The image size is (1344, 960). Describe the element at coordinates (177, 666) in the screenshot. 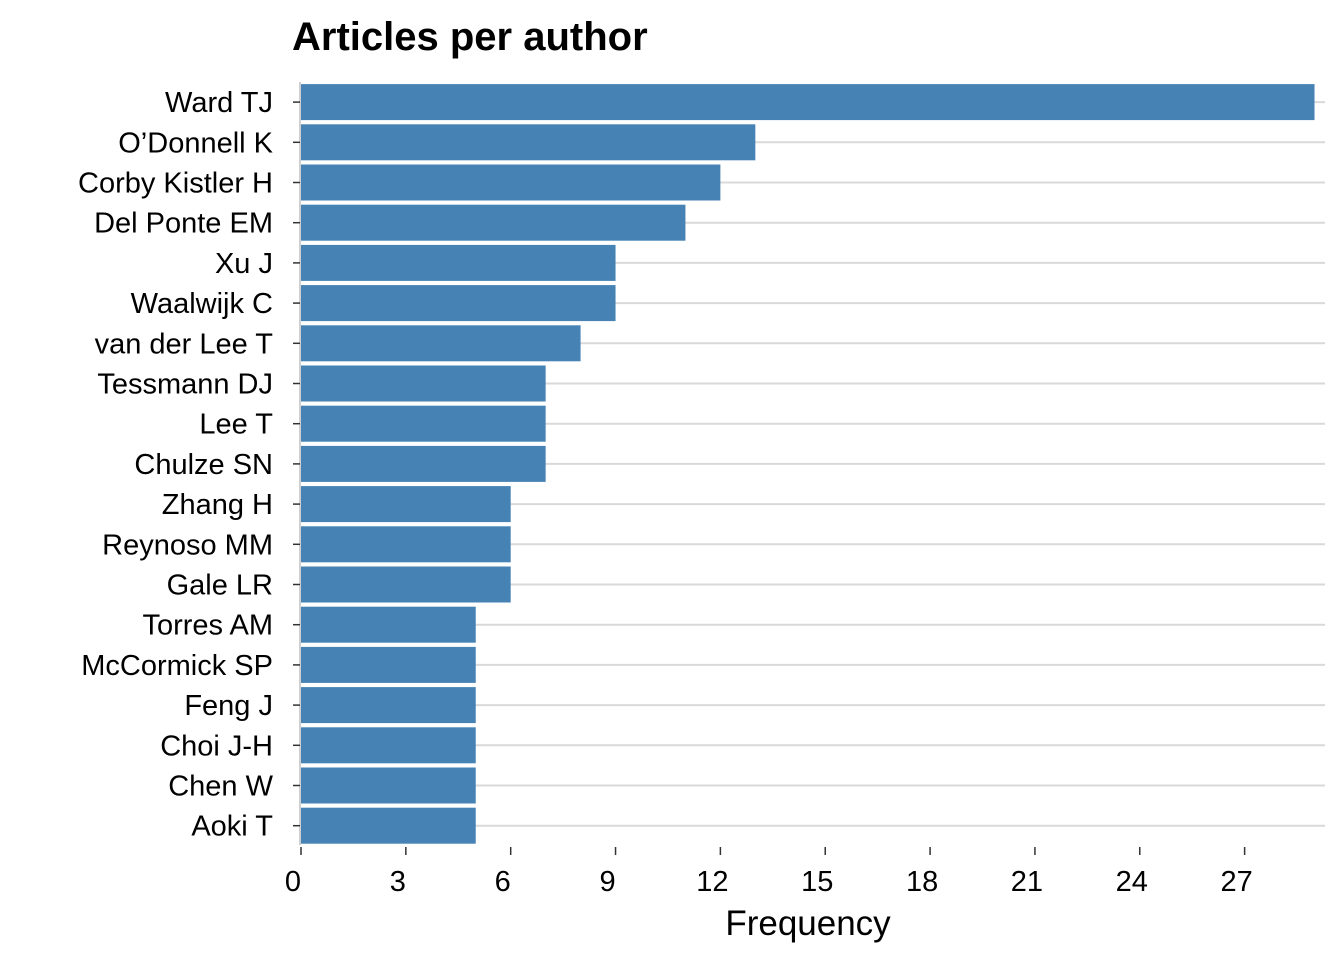

I see `y-tick-label: McCormick SP` at that location.